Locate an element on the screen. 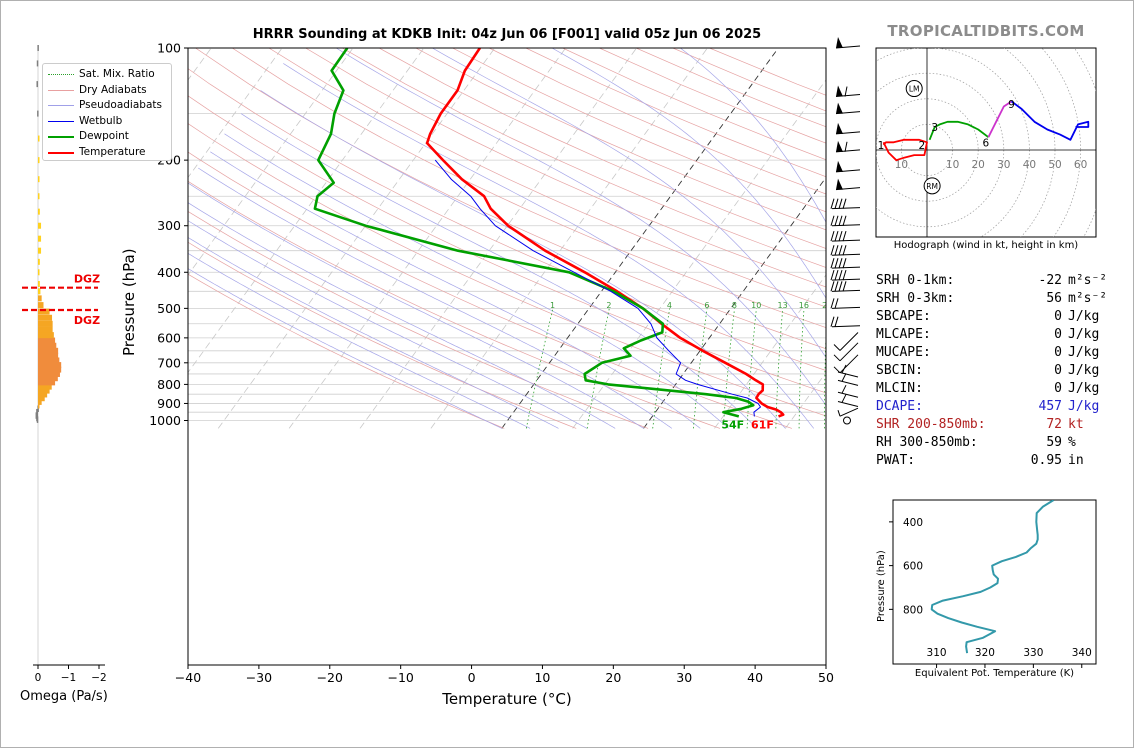 The width and height of the screenshot is (1134, 748). theta-e-panel: 310 320 330 340 400 600 800 is located at coordinates (993, 583).